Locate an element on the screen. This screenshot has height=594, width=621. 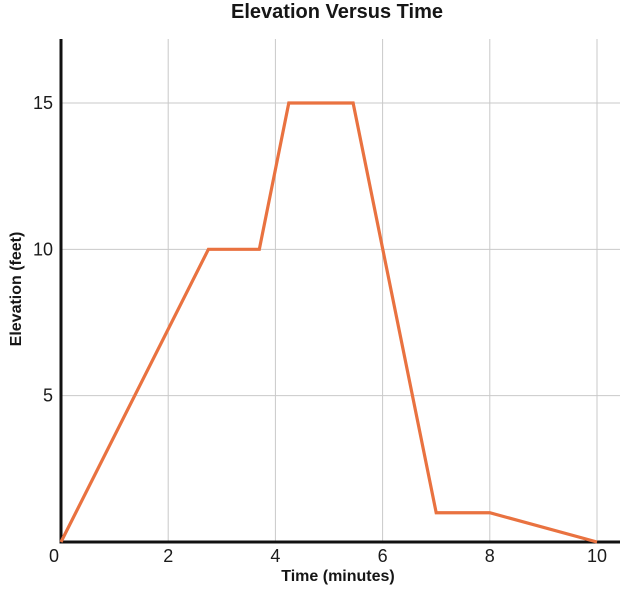
x-tick-label: 10 is located at coordinates (597, 556).